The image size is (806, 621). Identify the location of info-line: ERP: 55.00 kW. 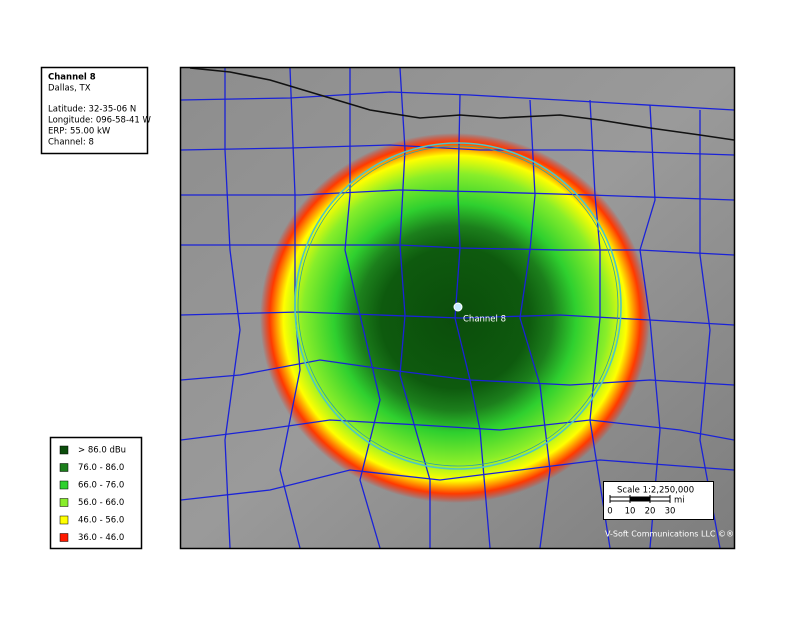
(79, 132).